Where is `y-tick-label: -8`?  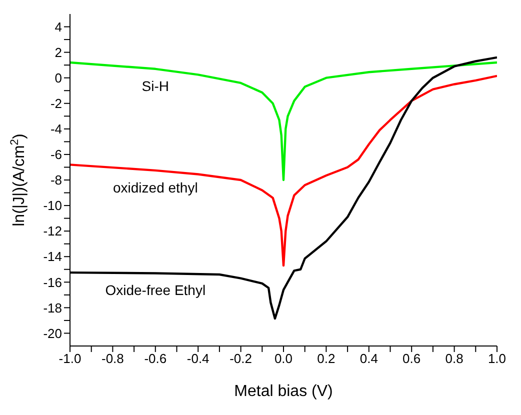 y-tick-label: -8 is located at coordinates (56, 180).